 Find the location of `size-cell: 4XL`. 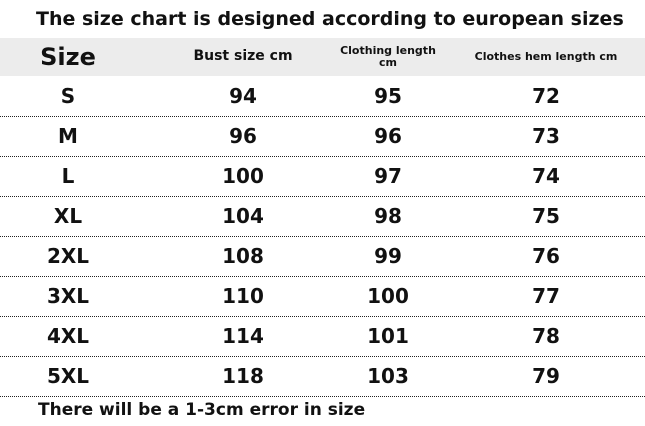

size-cell: 4XL is located at coordinates (68, 336).